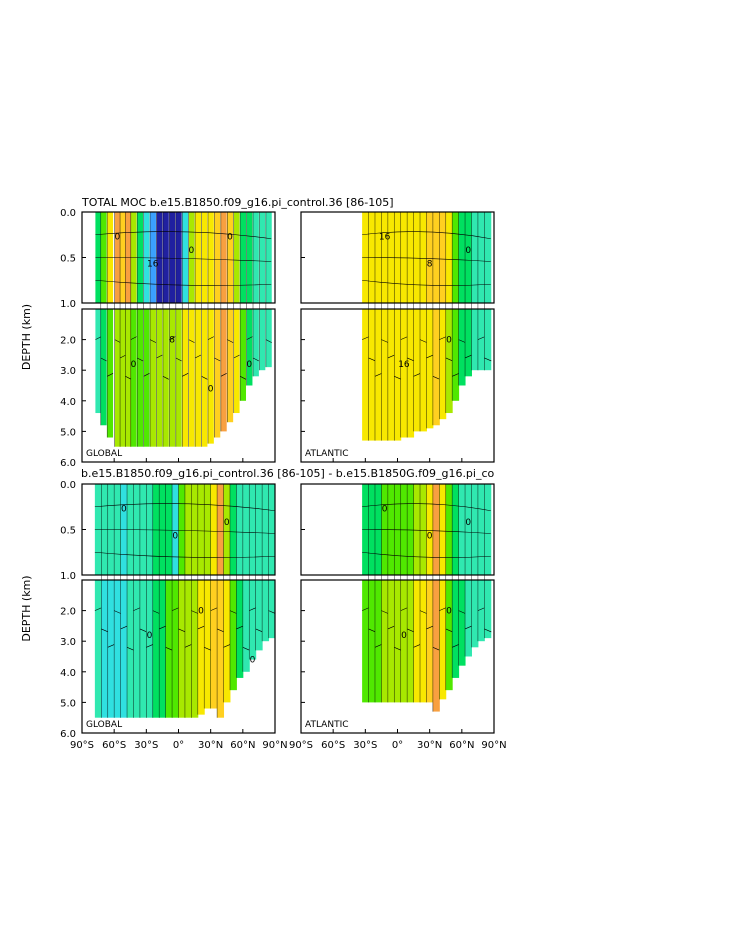 The width and height of the screenshot is (733, 945). What do you see at coordinates (68, 734) in the screenshot?
I see `y-tick-label: 6.0` at bounding box center [68, 734].